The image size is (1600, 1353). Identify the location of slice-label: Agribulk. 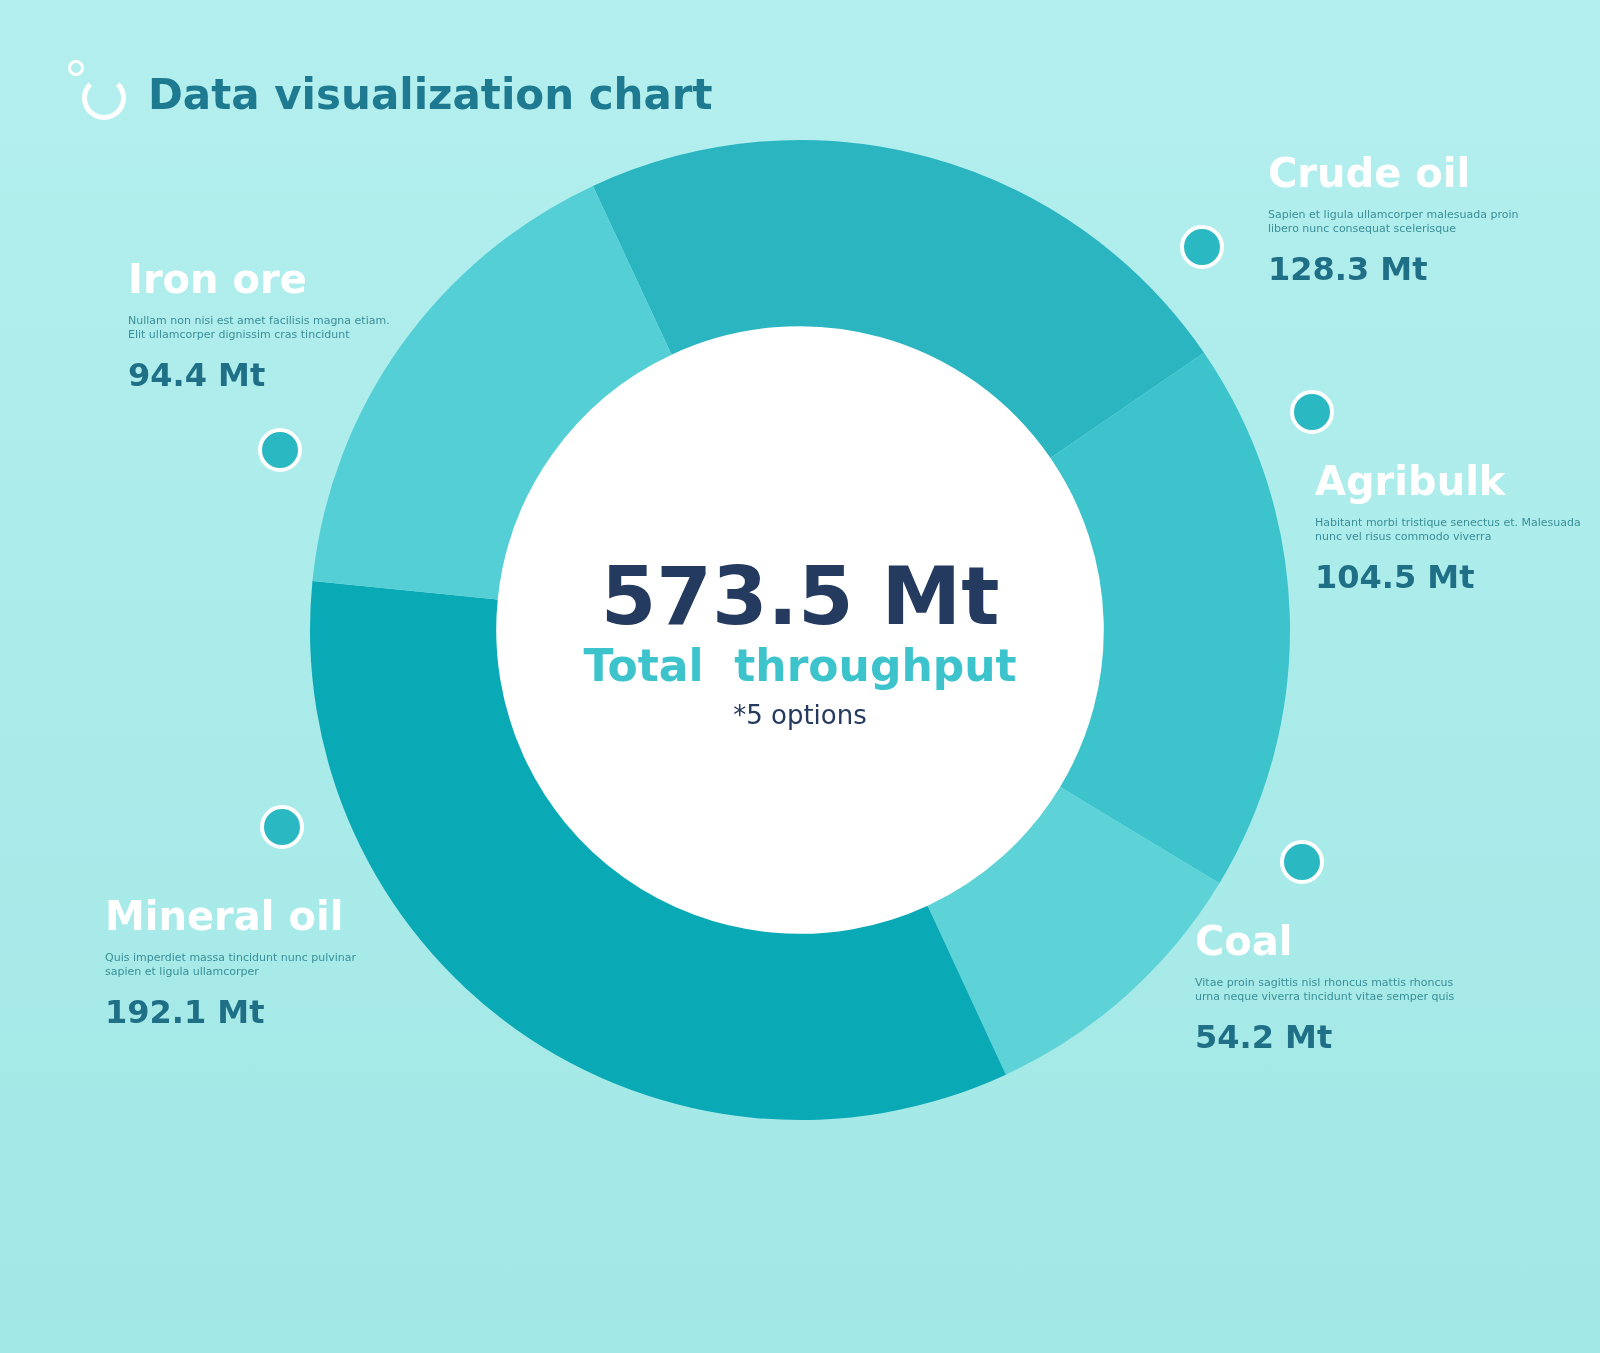
(1410, 481).